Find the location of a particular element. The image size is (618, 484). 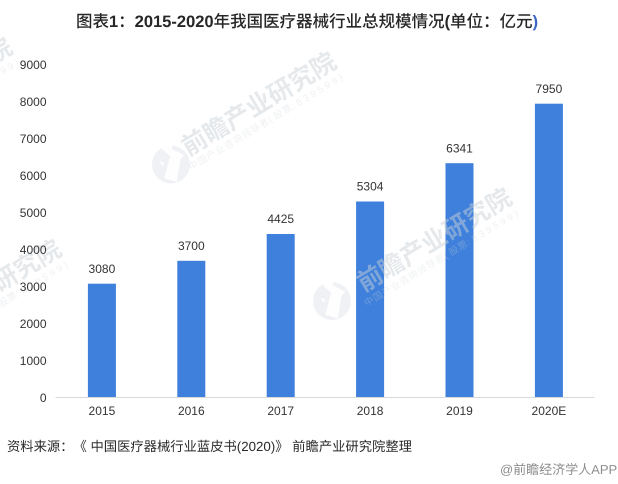

svg-text: 9000 is located at coordinates (33, 65).